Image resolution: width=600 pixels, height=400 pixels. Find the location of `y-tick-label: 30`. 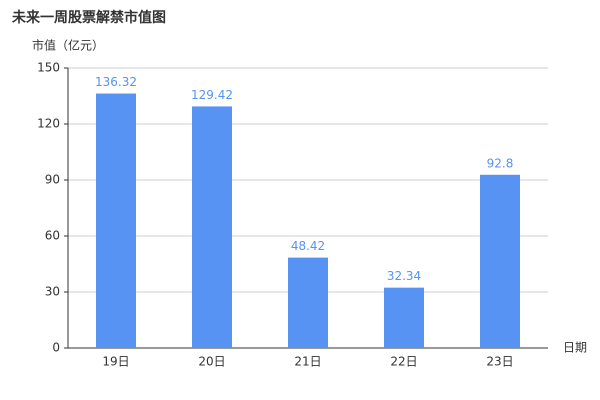

y-tick-label: 30 is located at coordinates (52, 292).